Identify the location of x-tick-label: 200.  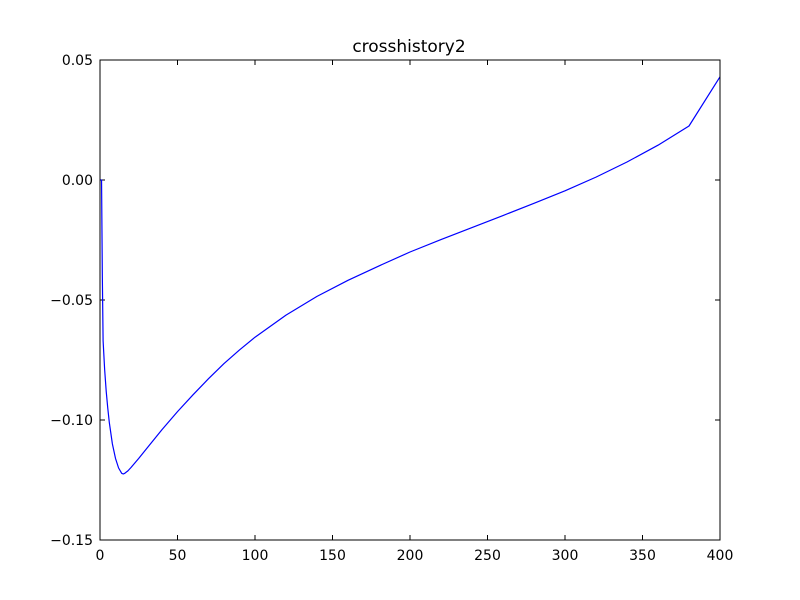
(410, 556).